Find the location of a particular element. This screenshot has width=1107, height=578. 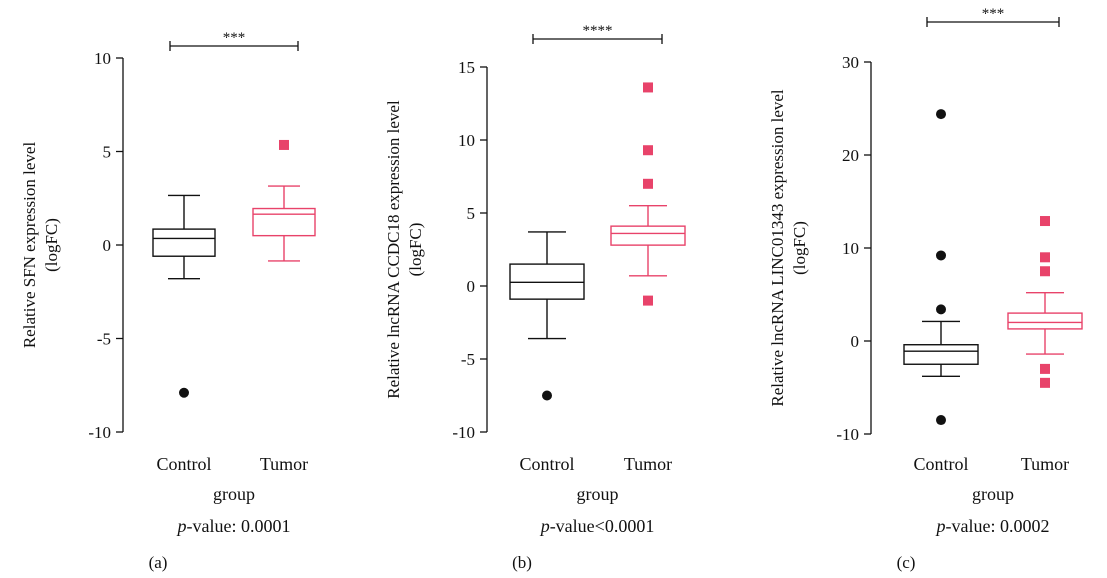

panel-label: (a) is located at coordinates (158, 562).